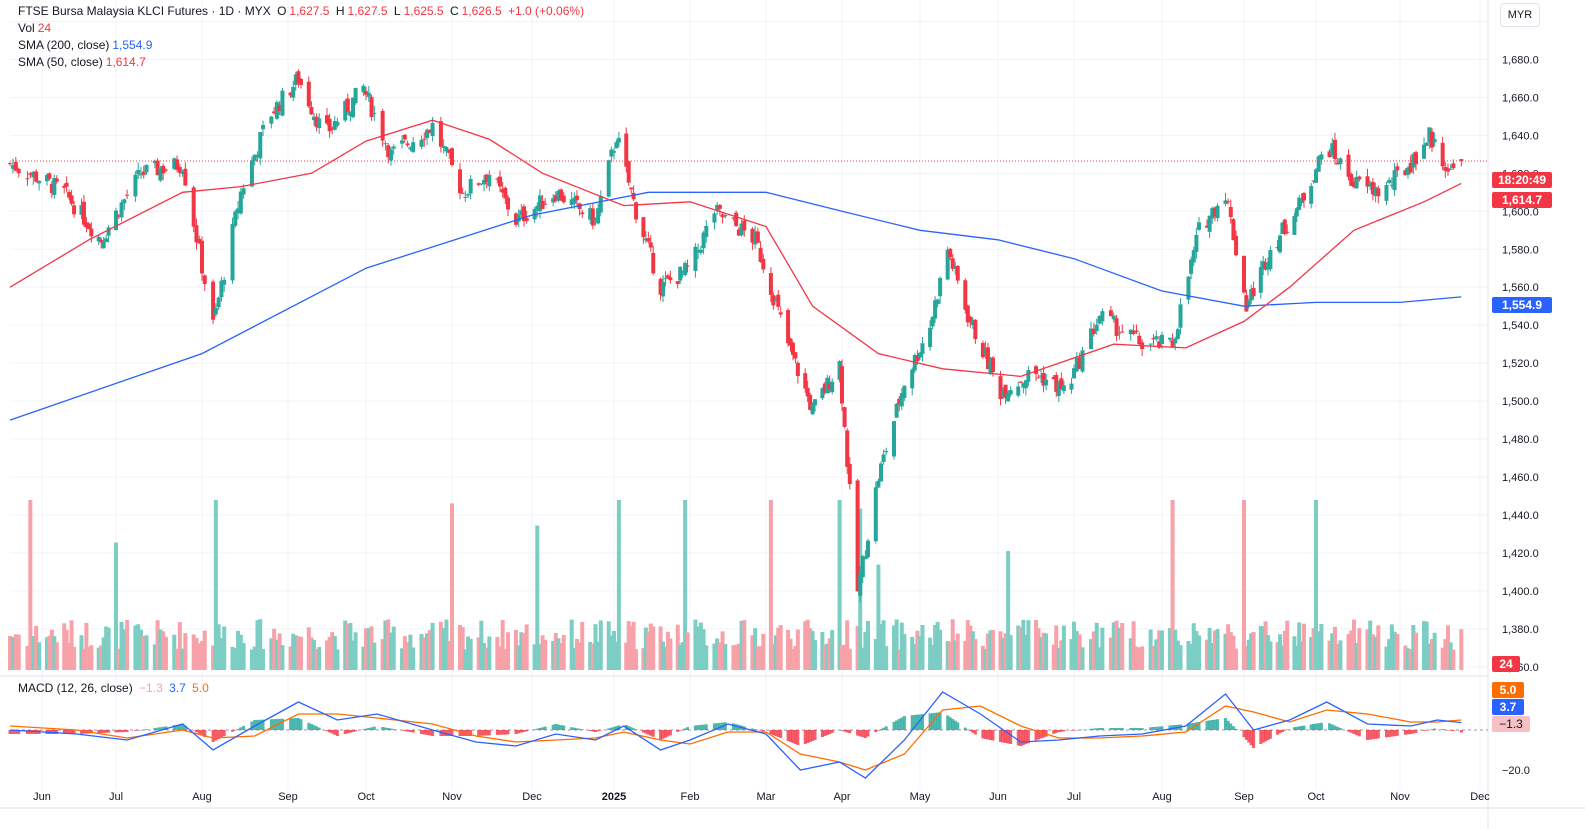 Image resolution: width=1585 pixels, height=829 pixels. Describe the element at coordinates (1520, 478) in the screenshot. I see `price-tick-label: 1,460.0` at that location.